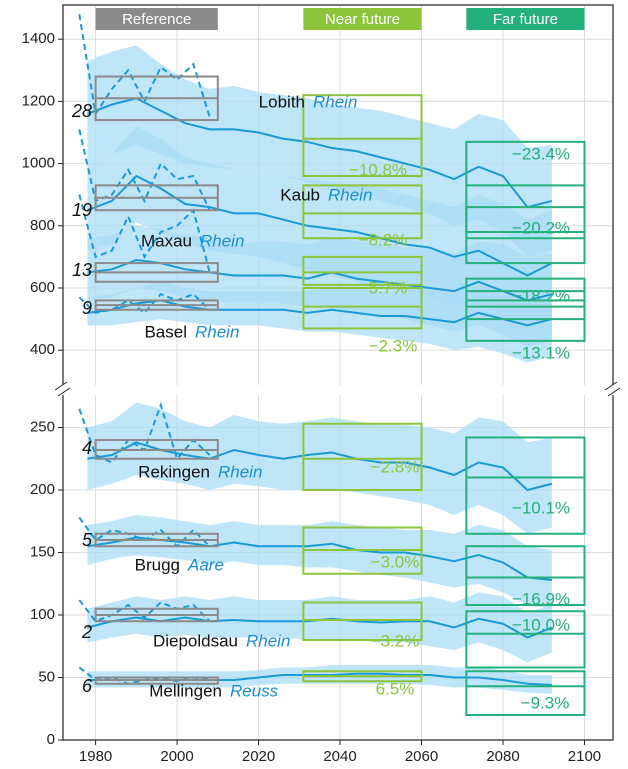 The height and width of the screenshot is (769, 628). What do you see at coordinates (42, 225) in the screenshot?
I see `y-tick-label: 800` at bounding box center [42, 225].